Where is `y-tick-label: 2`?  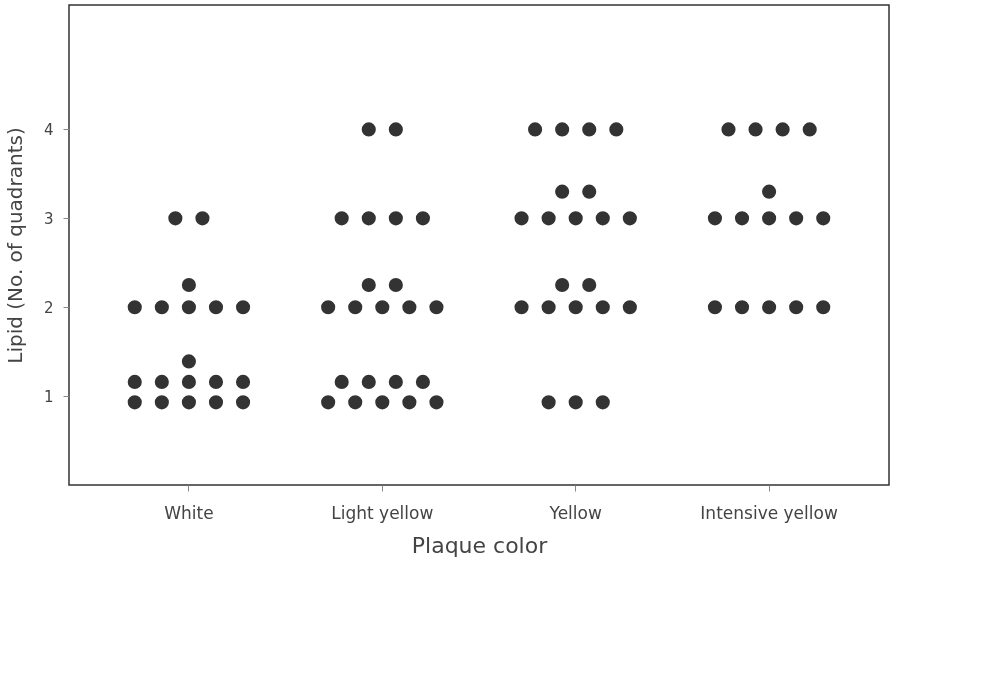
y-tick-label: 2 is located at coordinates (48, 307).